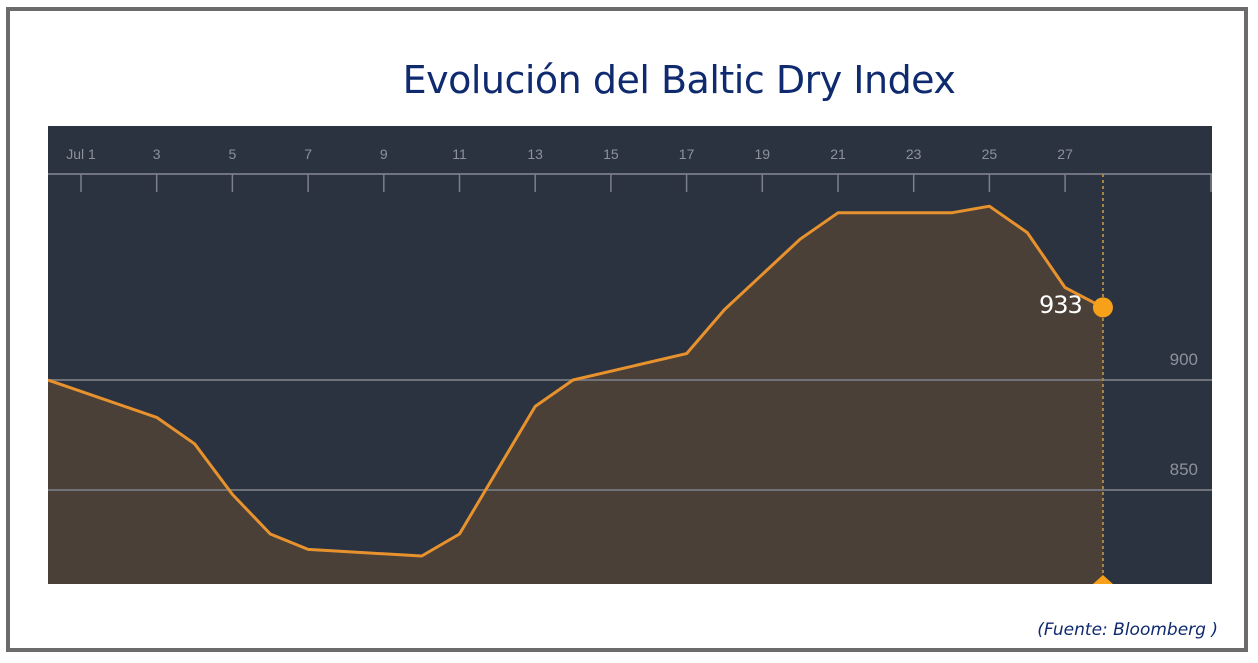  Describe the element at coordinates (838, 154) in the screenshot. I see `x-tick-label: 21` at that location.